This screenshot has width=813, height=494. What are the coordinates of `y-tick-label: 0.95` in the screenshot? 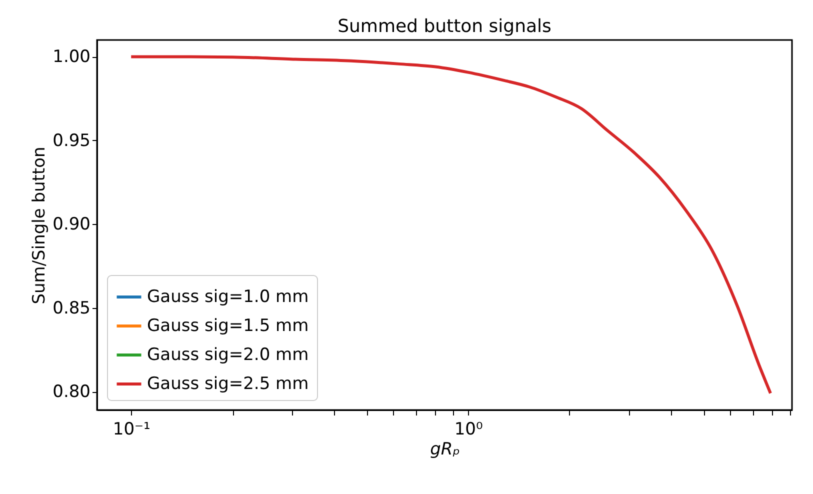 It's located at (71, 140).